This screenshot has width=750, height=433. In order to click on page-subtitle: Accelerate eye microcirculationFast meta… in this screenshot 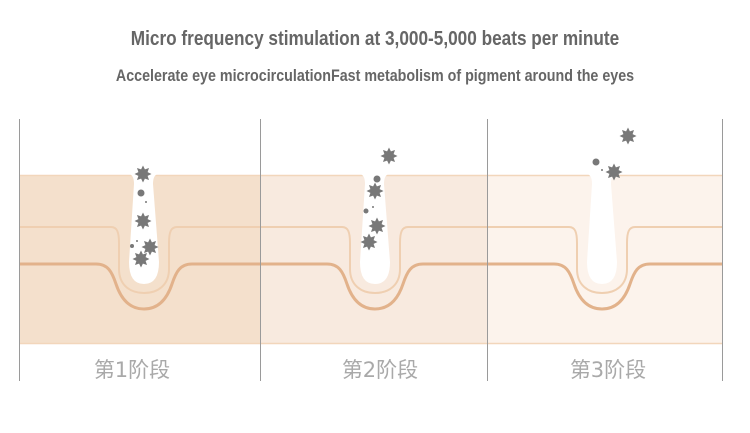, I will do `click(375, 75)`.